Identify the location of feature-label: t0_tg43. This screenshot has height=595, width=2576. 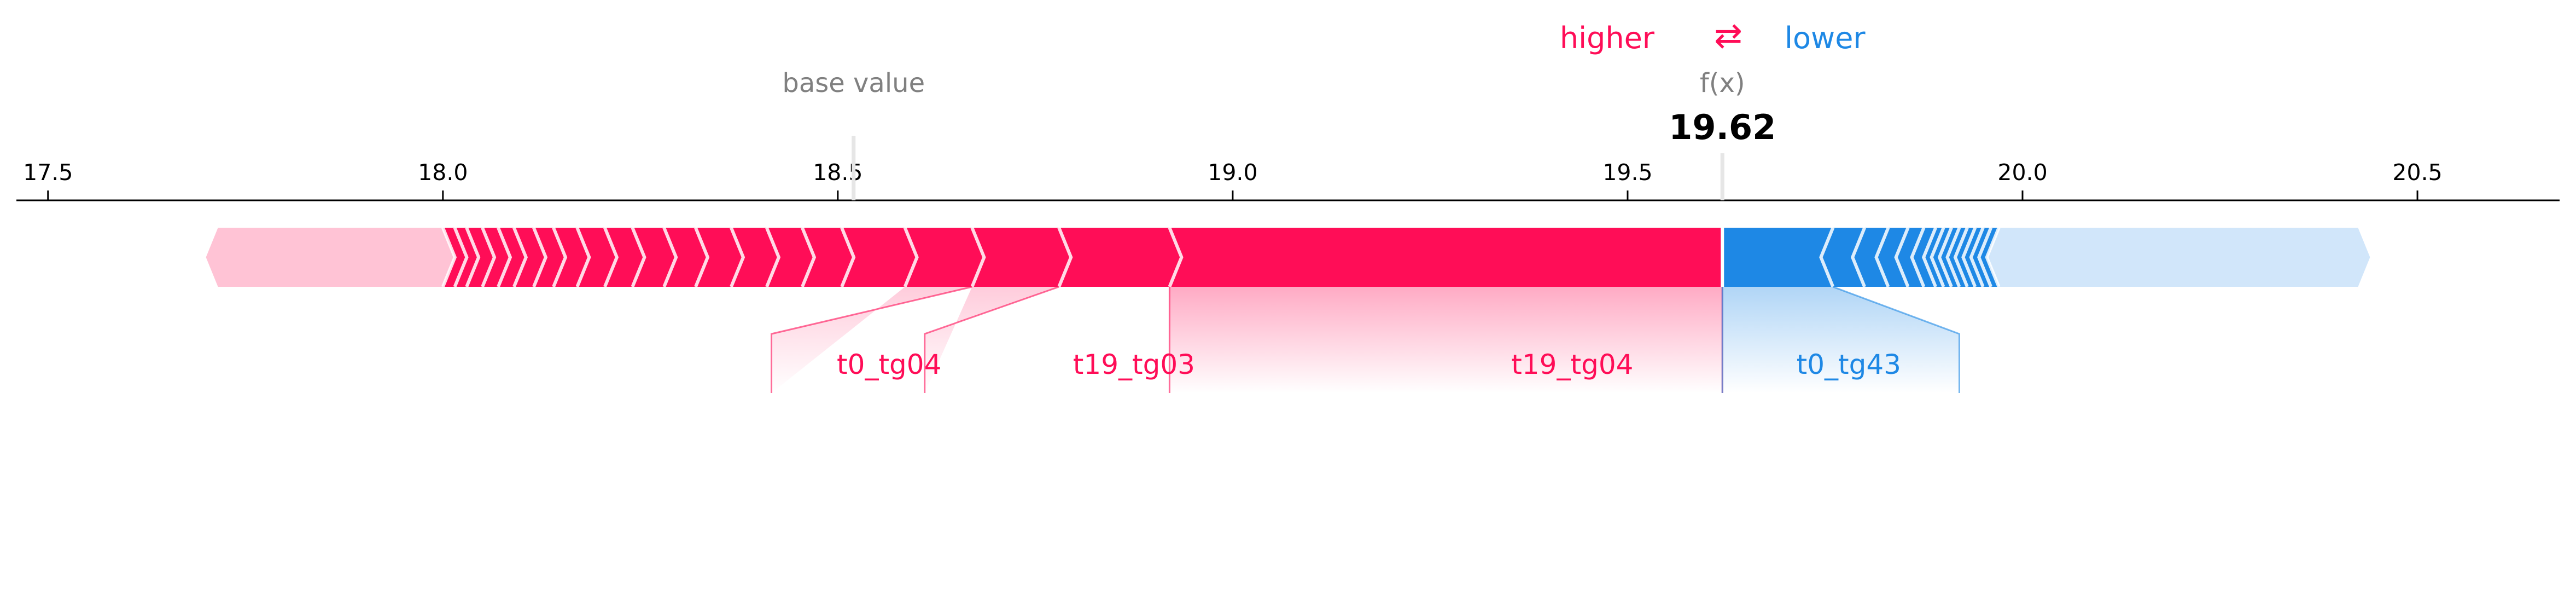
(1849, 364).